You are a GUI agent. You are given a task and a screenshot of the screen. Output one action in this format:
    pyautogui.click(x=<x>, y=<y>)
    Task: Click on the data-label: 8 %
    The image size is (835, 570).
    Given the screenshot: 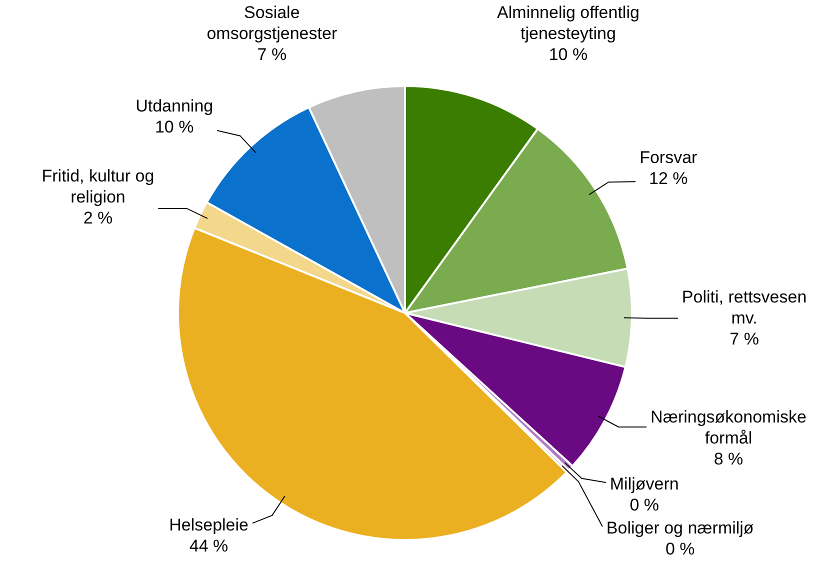 What is the action you would take?
    pyautogui.click(x=729, y=458)
    